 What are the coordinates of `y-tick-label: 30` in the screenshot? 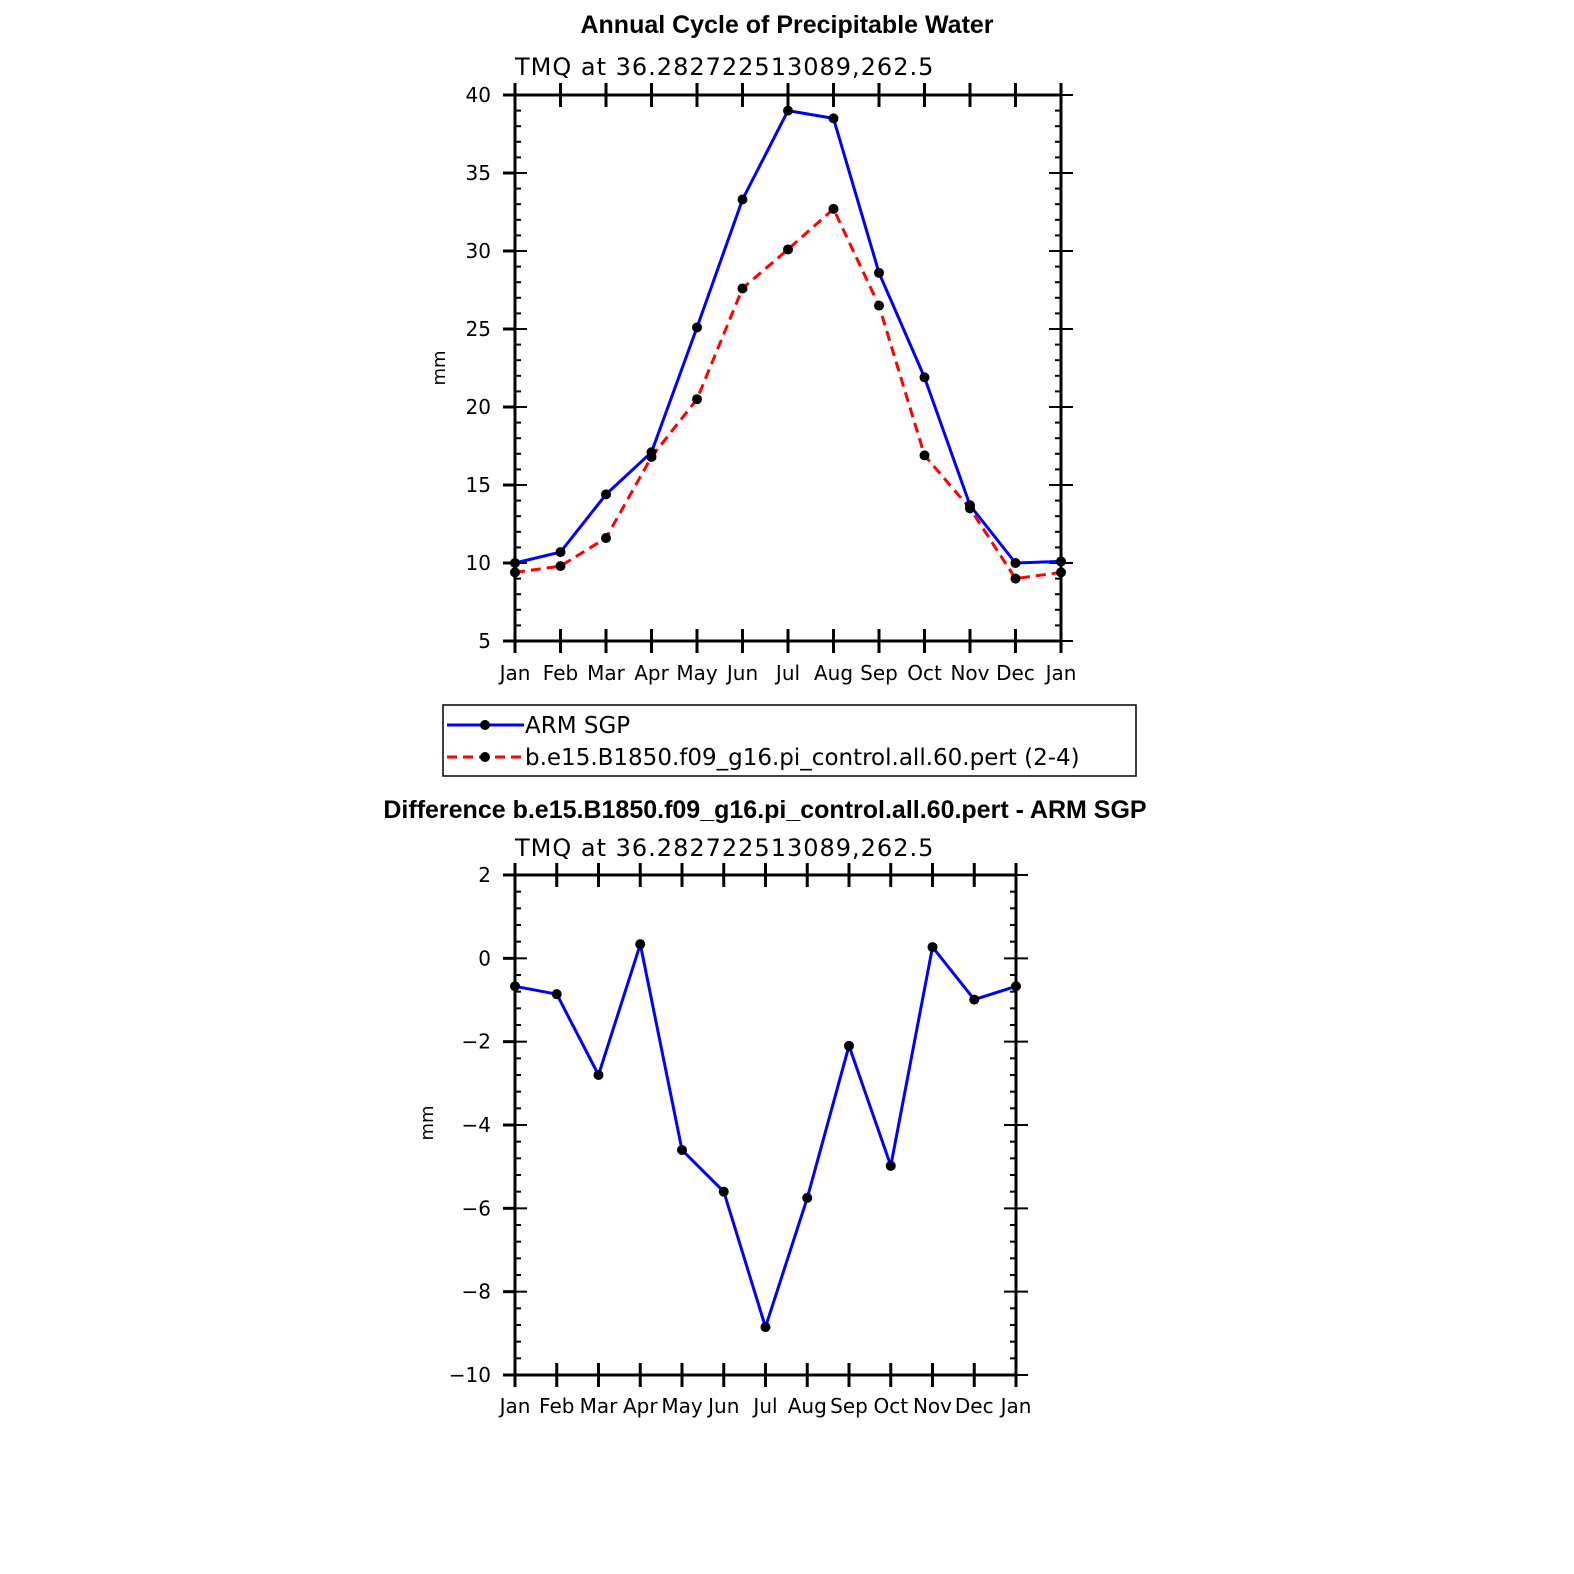 It's located at (478, 251).